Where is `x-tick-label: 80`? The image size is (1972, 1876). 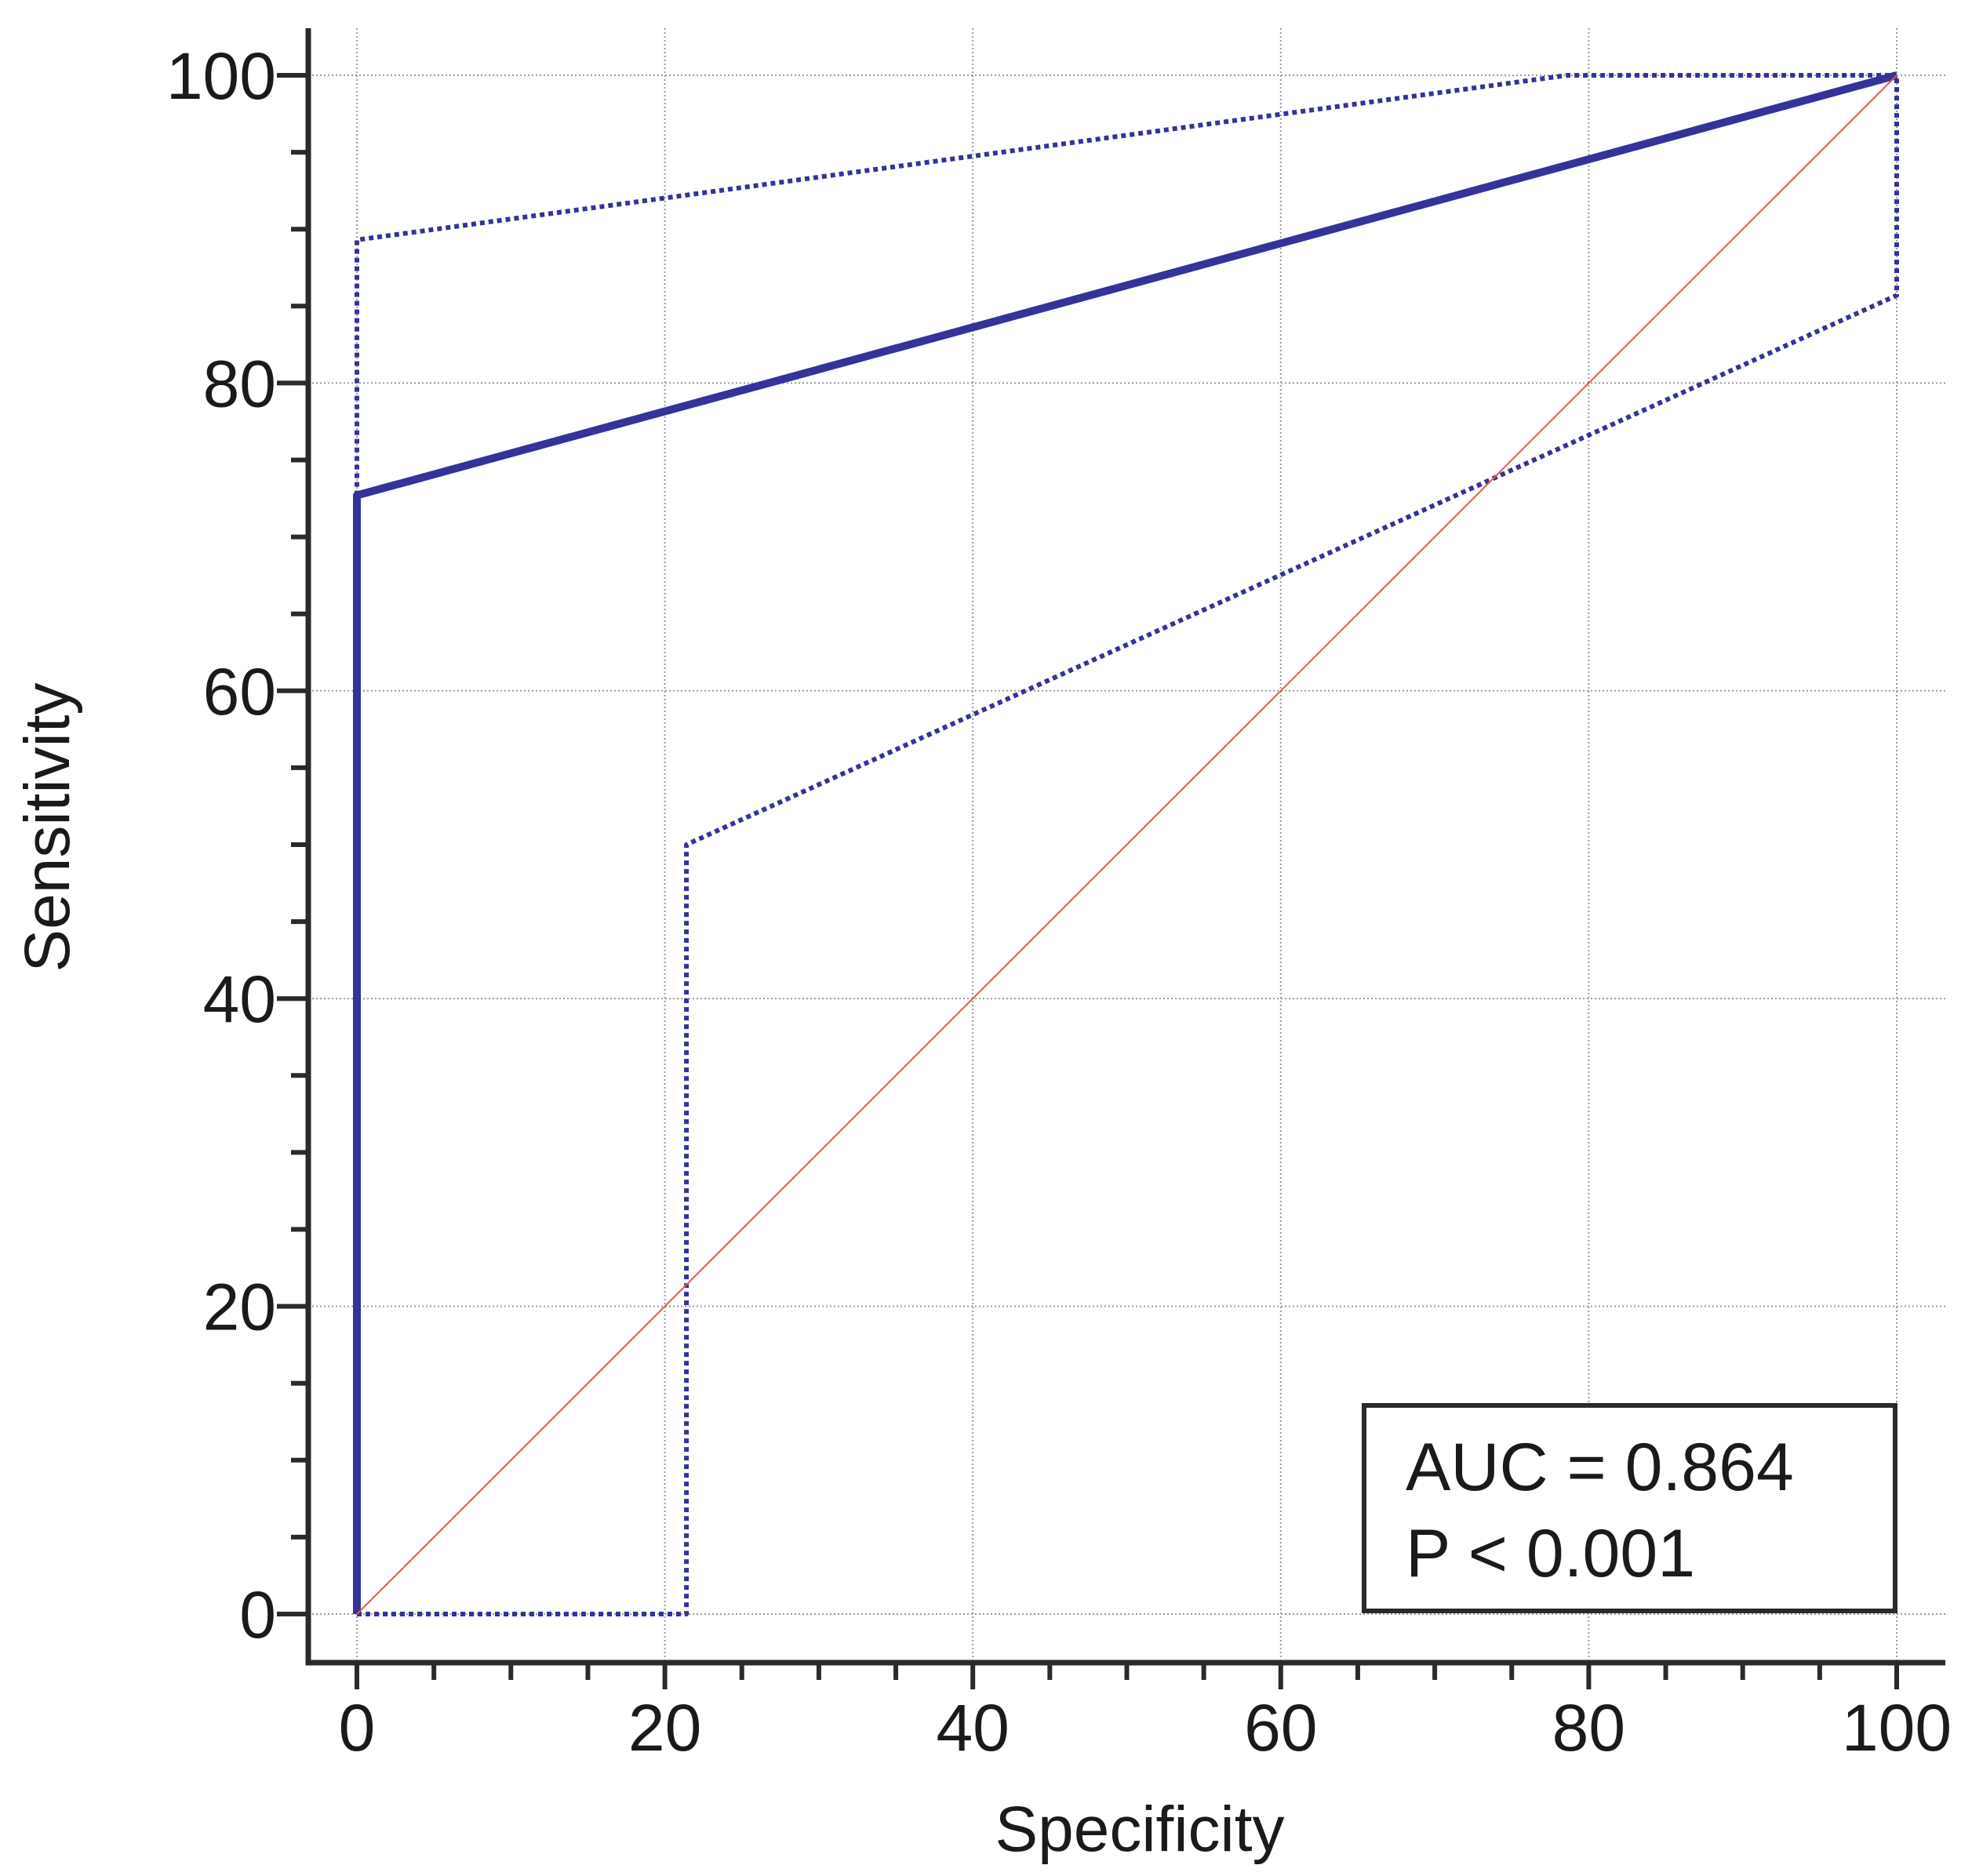
x-tick-label: 80 is located at coordinates (1588, 1728).